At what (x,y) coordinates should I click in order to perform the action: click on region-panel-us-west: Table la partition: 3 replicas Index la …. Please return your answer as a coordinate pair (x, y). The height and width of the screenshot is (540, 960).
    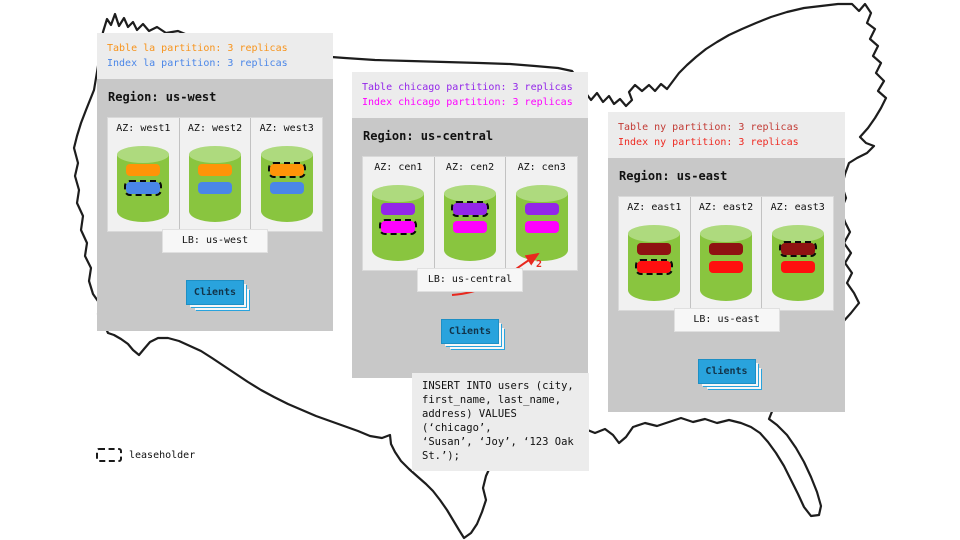
    Looking at the image, I should click on (215, 182).